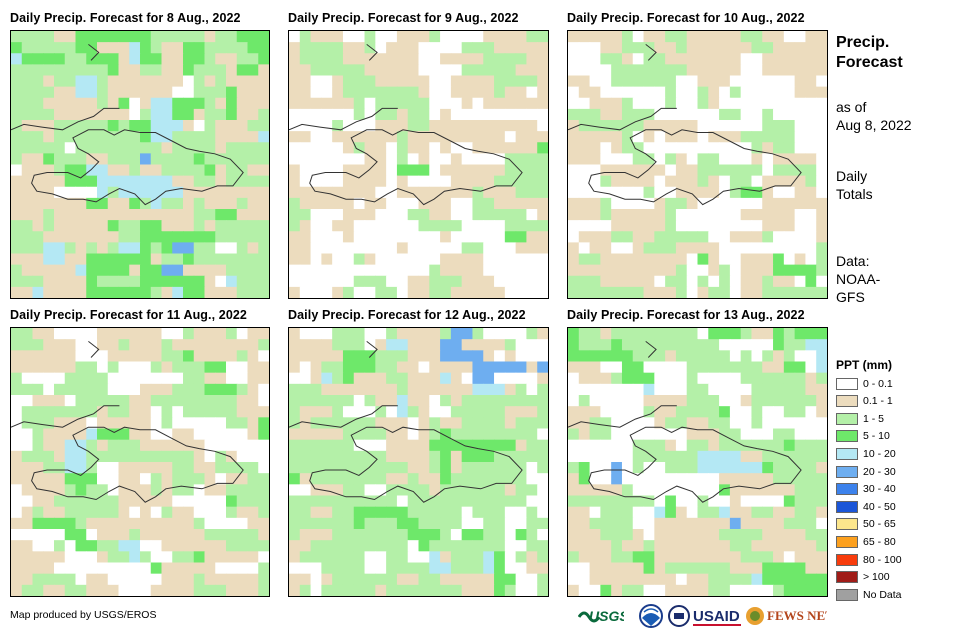 The image size is (970, 635). What do you see at coordinates (686, 18) in the screenshot?
I see `panel-title-3: Daily Precip. Forecast for 10 Aug., 2022` at bounding box center [686, 18].